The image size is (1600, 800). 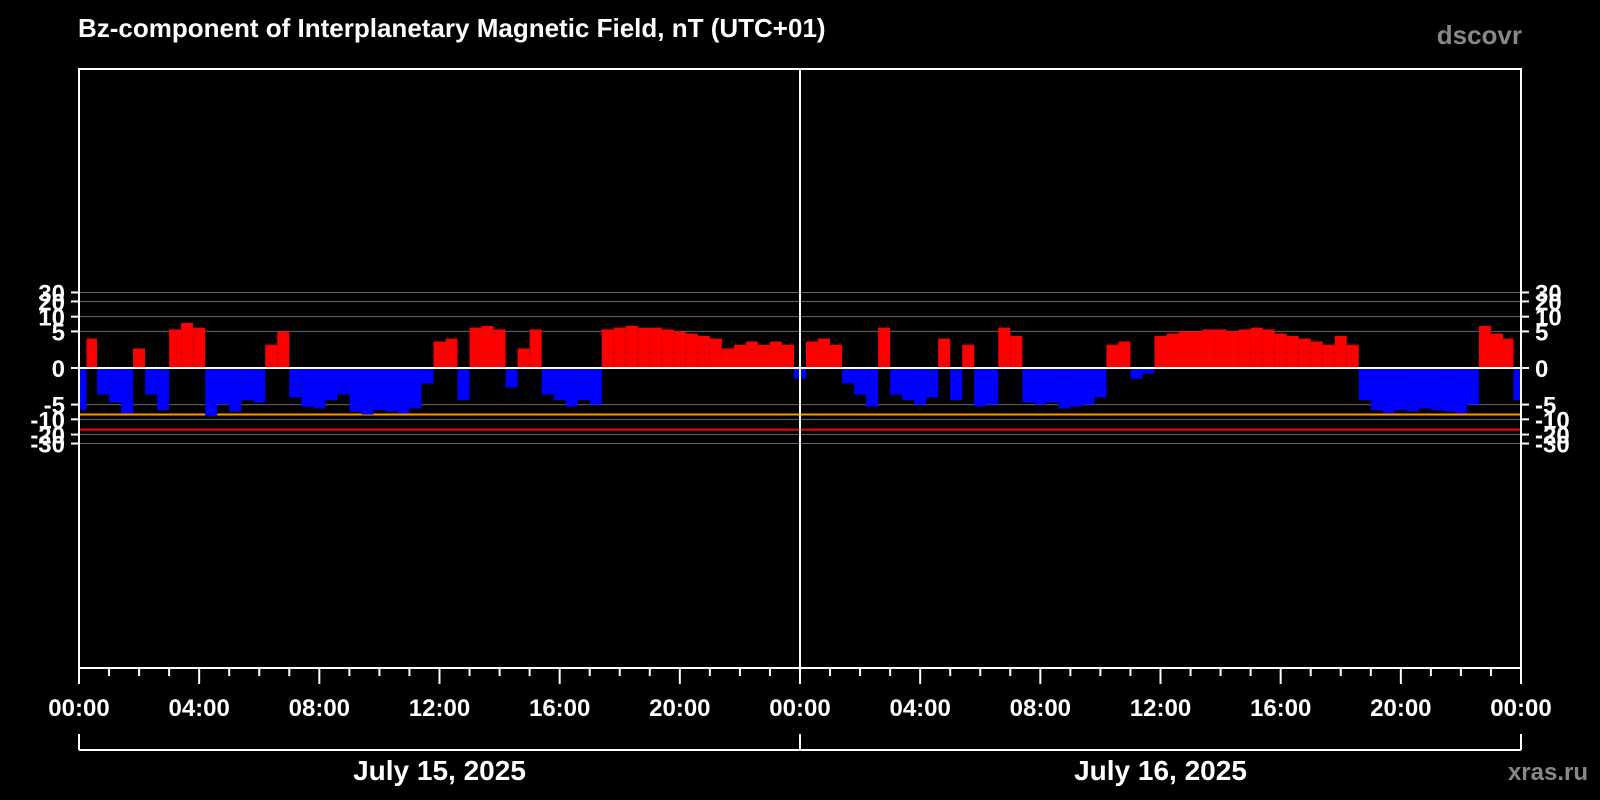 What do you see at coordinates (54, 406) in the screenshot?
I see `y-tick-label-left: -5` at bounding box center [54, 406].